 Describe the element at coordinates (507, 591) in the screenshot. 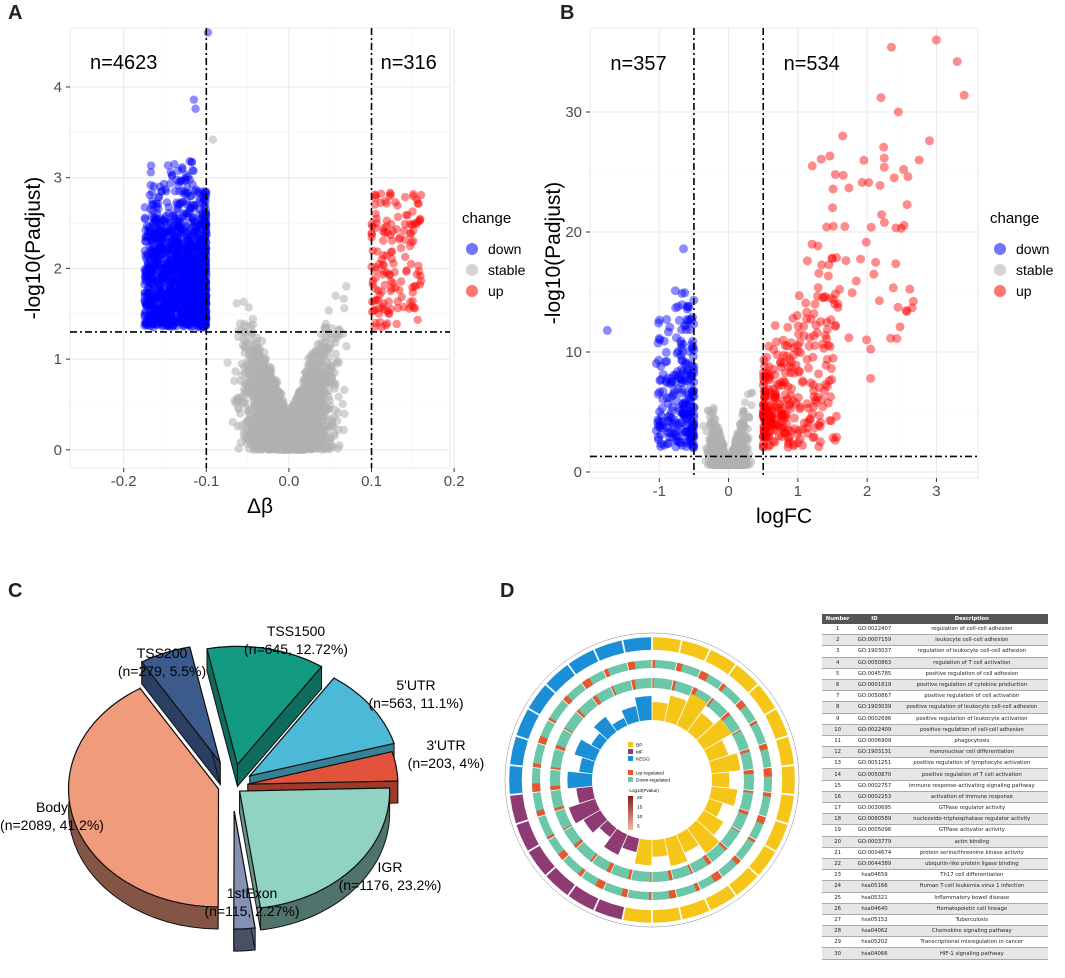

I see `panel-letter-d: D` at that location.